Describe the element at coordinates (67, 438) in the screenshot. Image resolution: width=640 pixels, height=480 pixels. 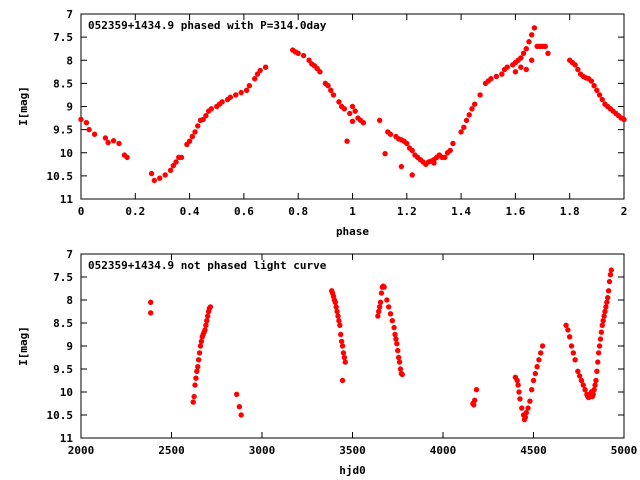
I see `y-tick-label: 11` at that location.